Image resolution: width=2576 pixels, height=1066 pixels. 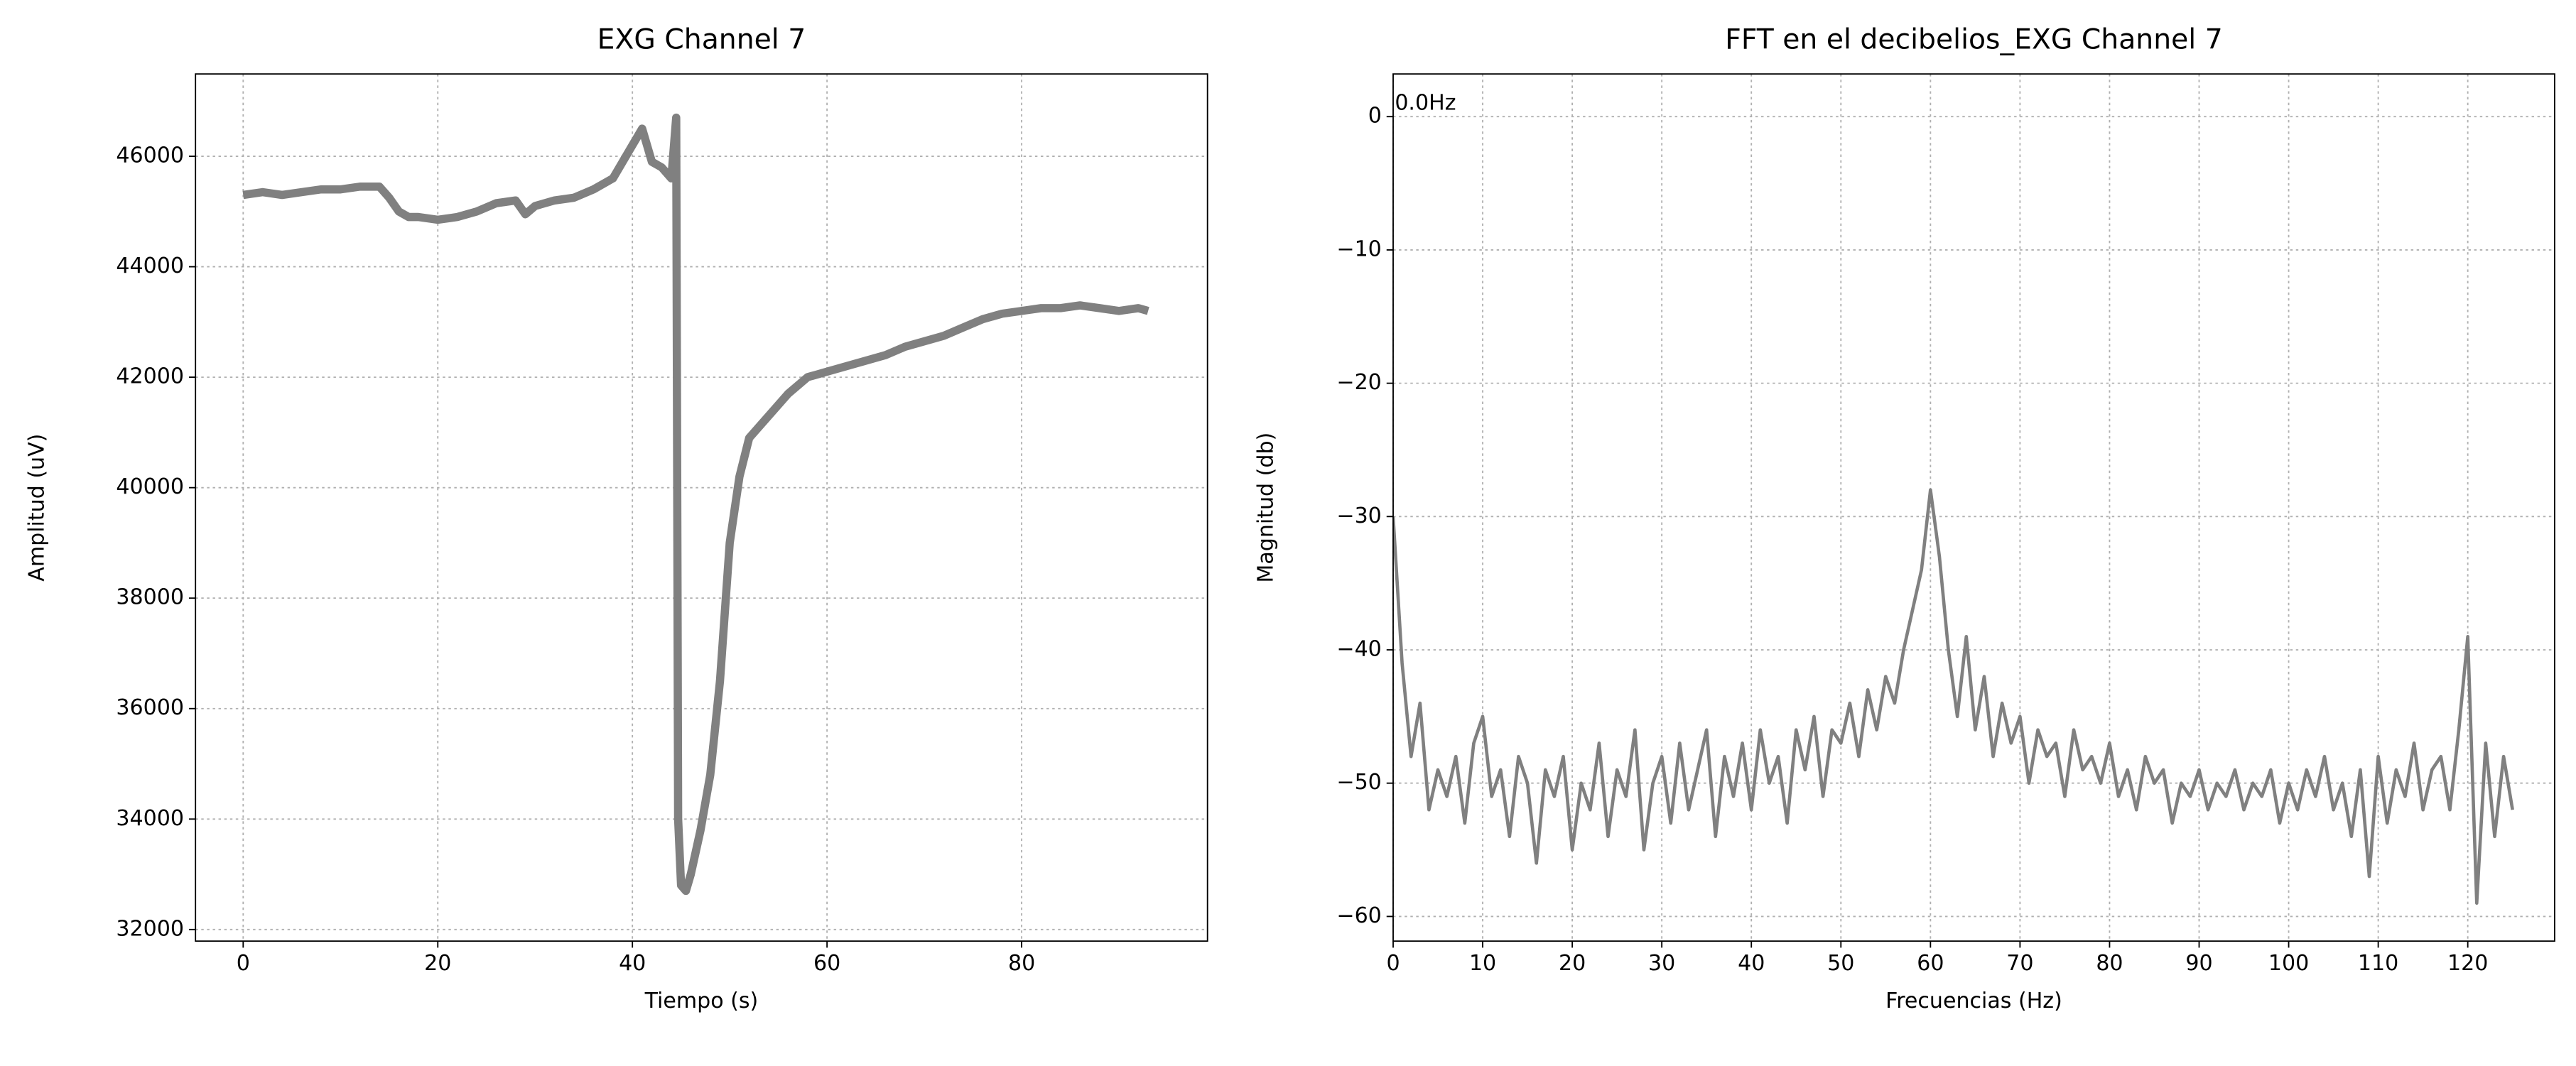 I want to click on y-tick-label: −60, so click(x=1358, y=915).